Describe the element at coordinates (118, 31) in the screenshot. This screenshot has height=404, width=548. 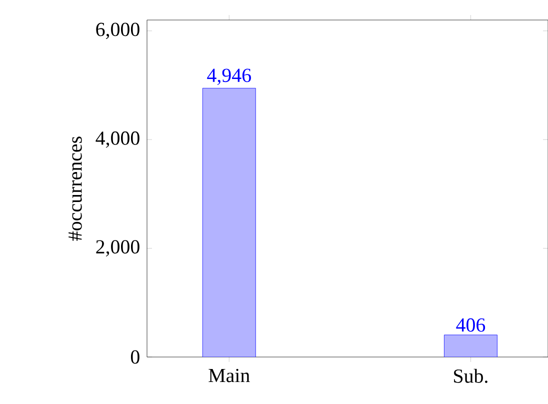
I see `y-tick-label: 6,000` at that location.